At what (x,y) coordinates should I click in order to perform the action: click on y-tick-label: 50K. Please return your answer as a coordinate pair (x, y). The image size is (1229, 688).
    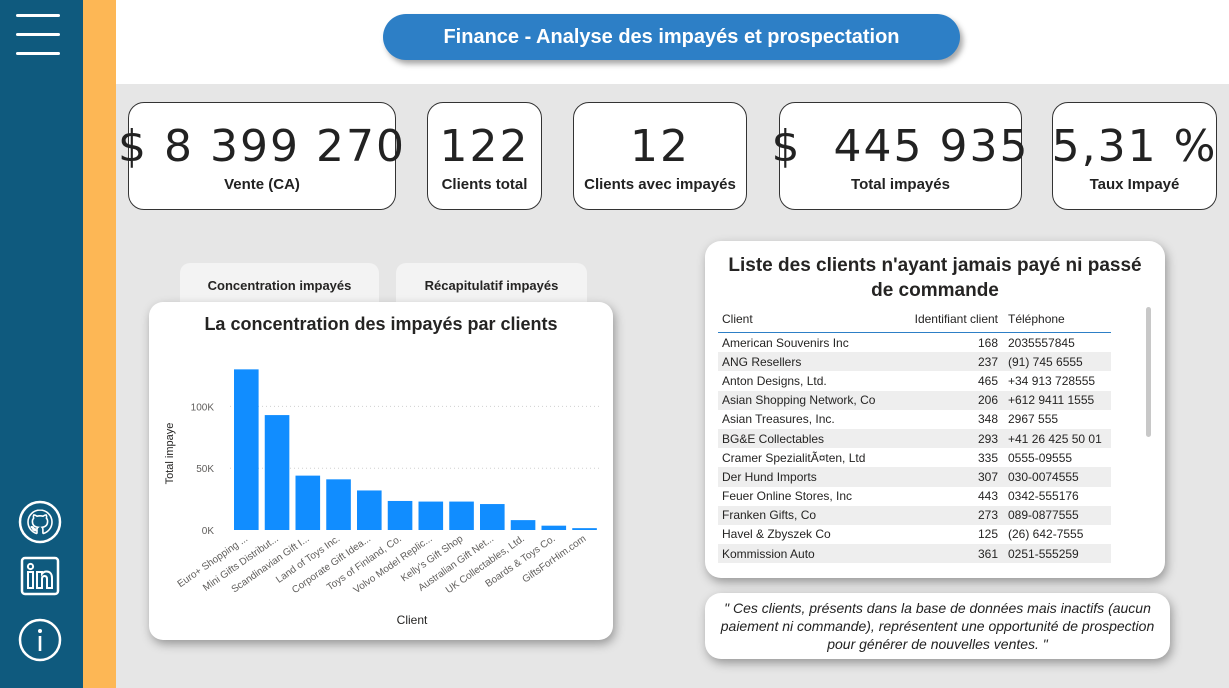
    Looking at the image, I should click on (205, 469).